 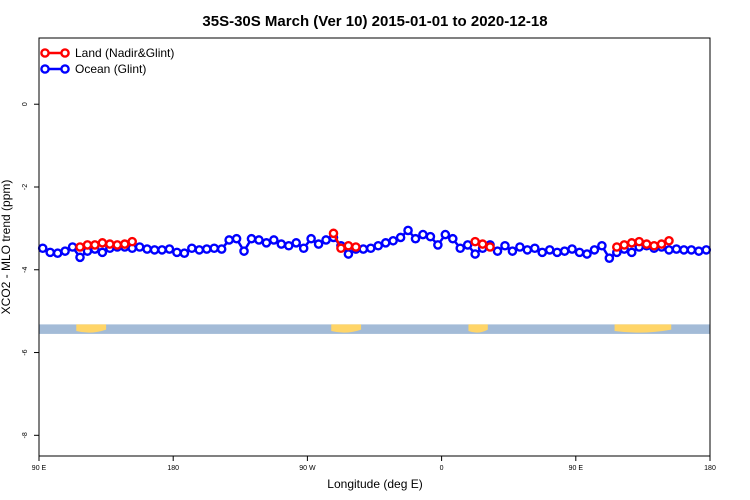 What do you see at coordinates (576, 468) in the screenshot?
I see `x-tick-label: 90 E` at bounding box center [576, 468].